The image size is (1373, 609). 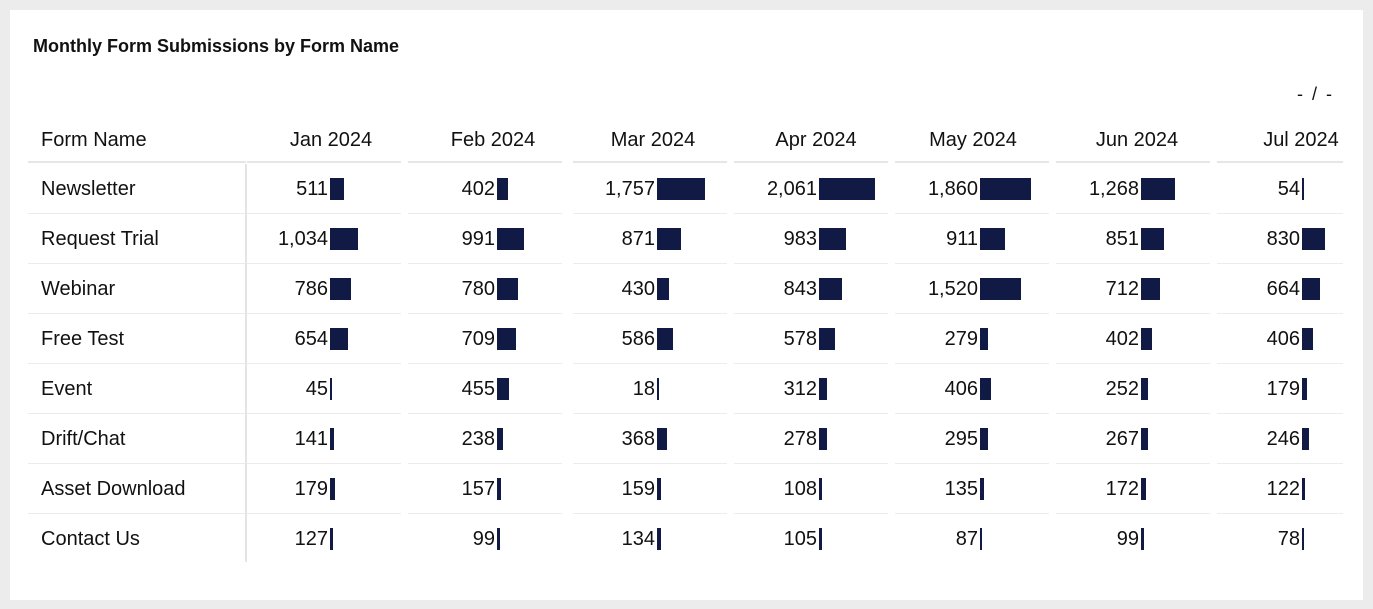 What do you see at coordinates (67, 389) in the screenshot?
I see `form-name-cell: Event` at bounding box center [67, 389].